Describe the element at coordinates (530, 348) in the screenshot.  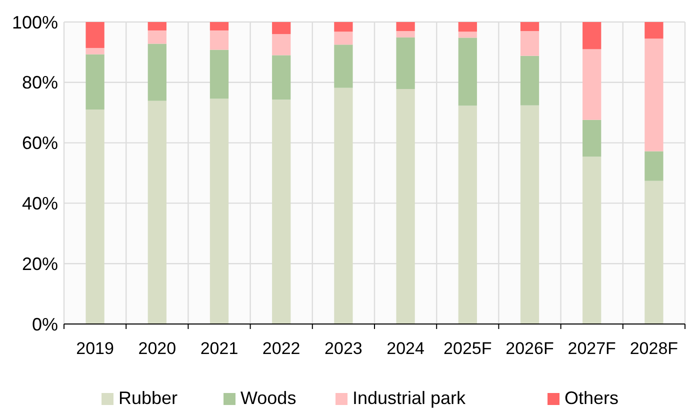
I see `x-tick-label: 2026F` at that location.